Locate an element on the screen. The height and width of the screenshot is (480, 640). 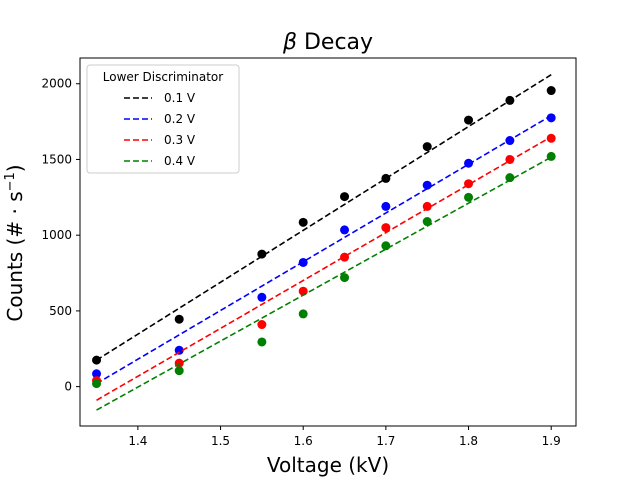
y-tick-label: 2000 is located at coordinates (56, 84).